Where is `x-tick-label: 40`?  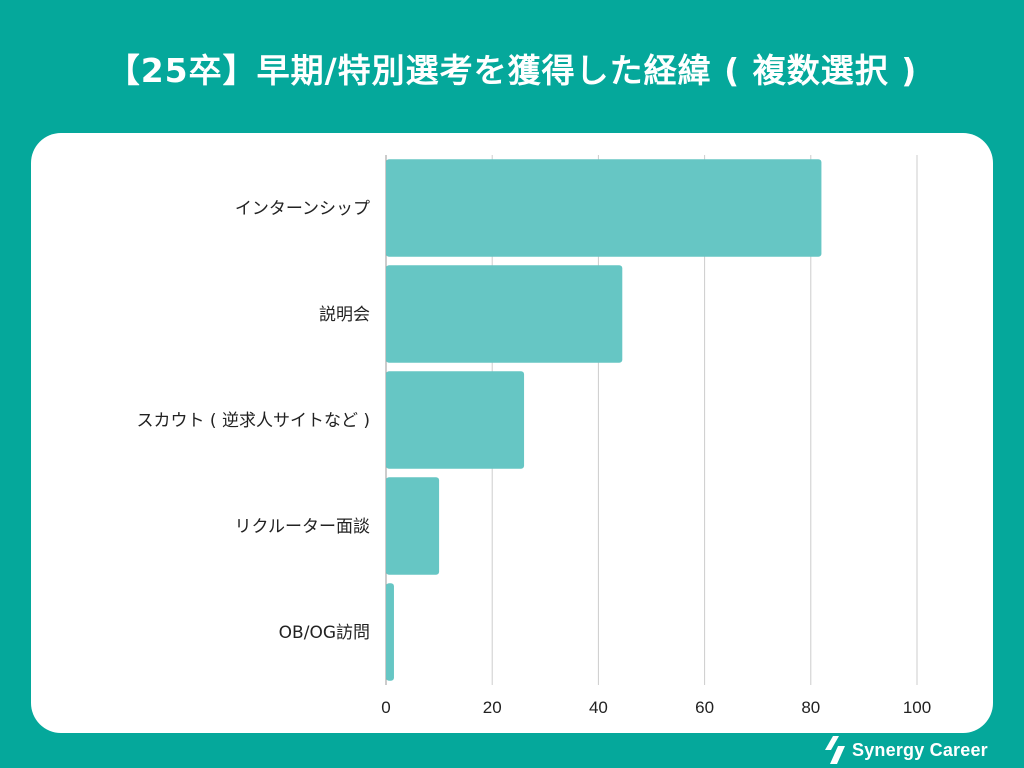 x-tick-label: 40 is located at coordinates (598, 707).